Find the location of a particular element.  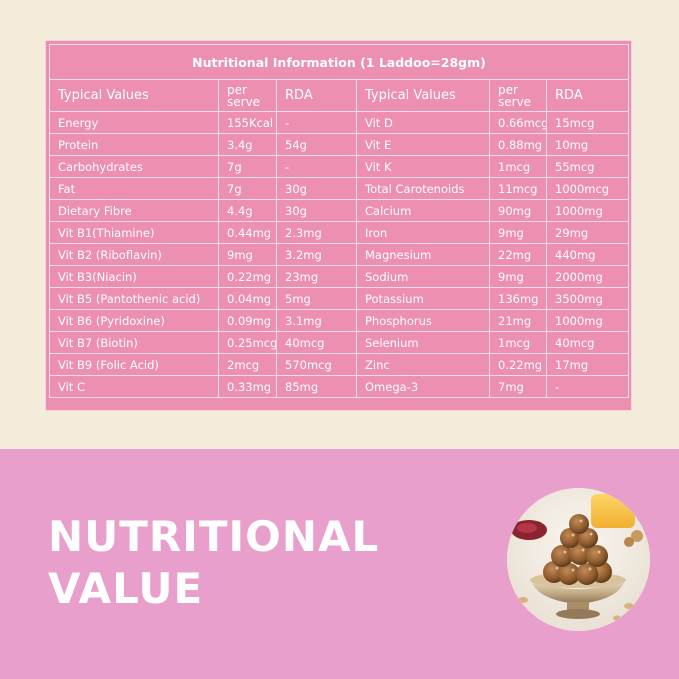

cell-rda: 2.3mg is located at coordinates (316, 232).